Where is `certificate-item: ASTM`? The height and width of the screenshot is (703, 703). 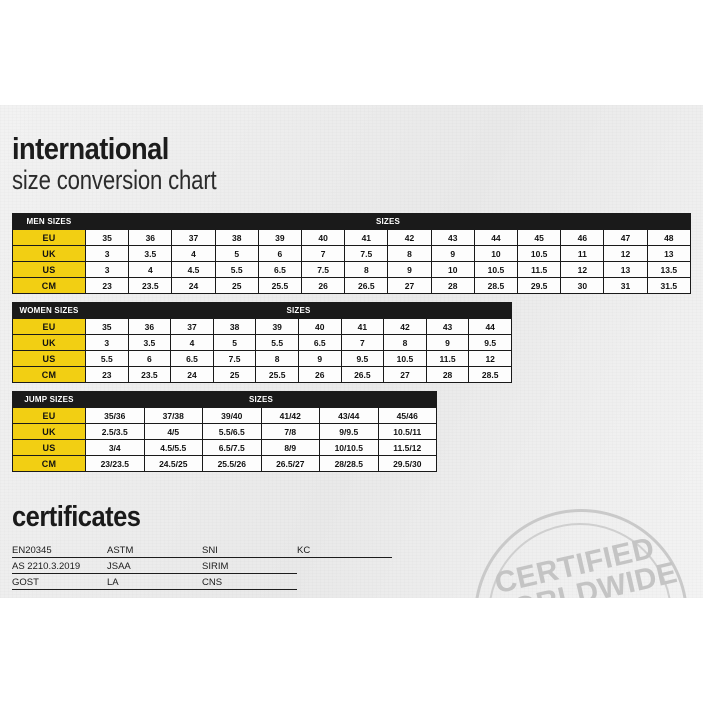 certificate-item: ASTM is located at coordinates (154, 550).